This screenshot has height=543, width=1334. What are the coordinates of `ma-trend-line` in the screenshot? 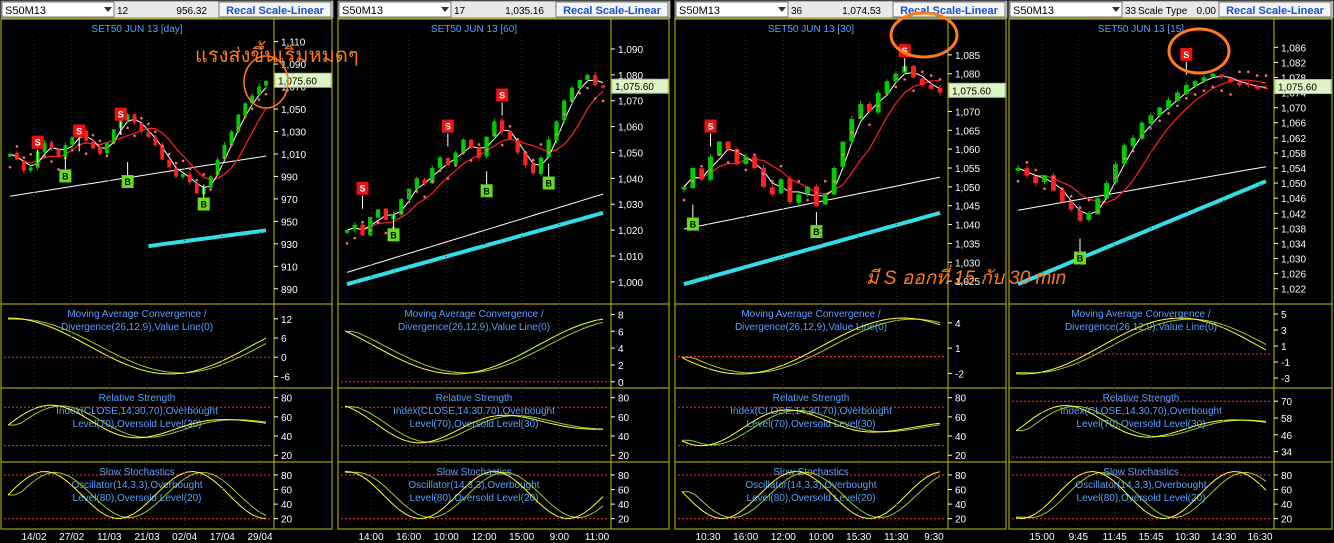 It's located at (475, 248).